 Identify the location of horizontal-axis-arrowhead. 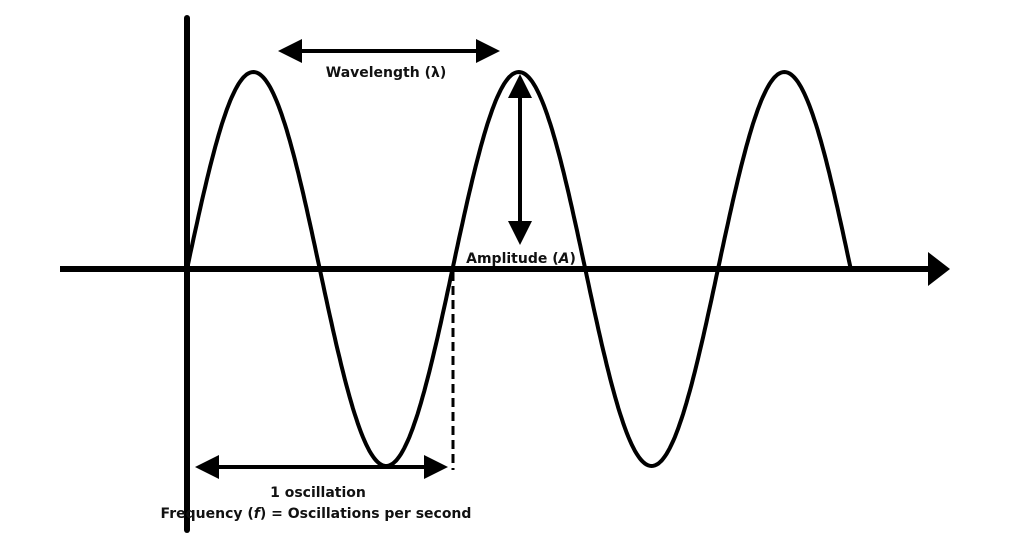
(939, 269).